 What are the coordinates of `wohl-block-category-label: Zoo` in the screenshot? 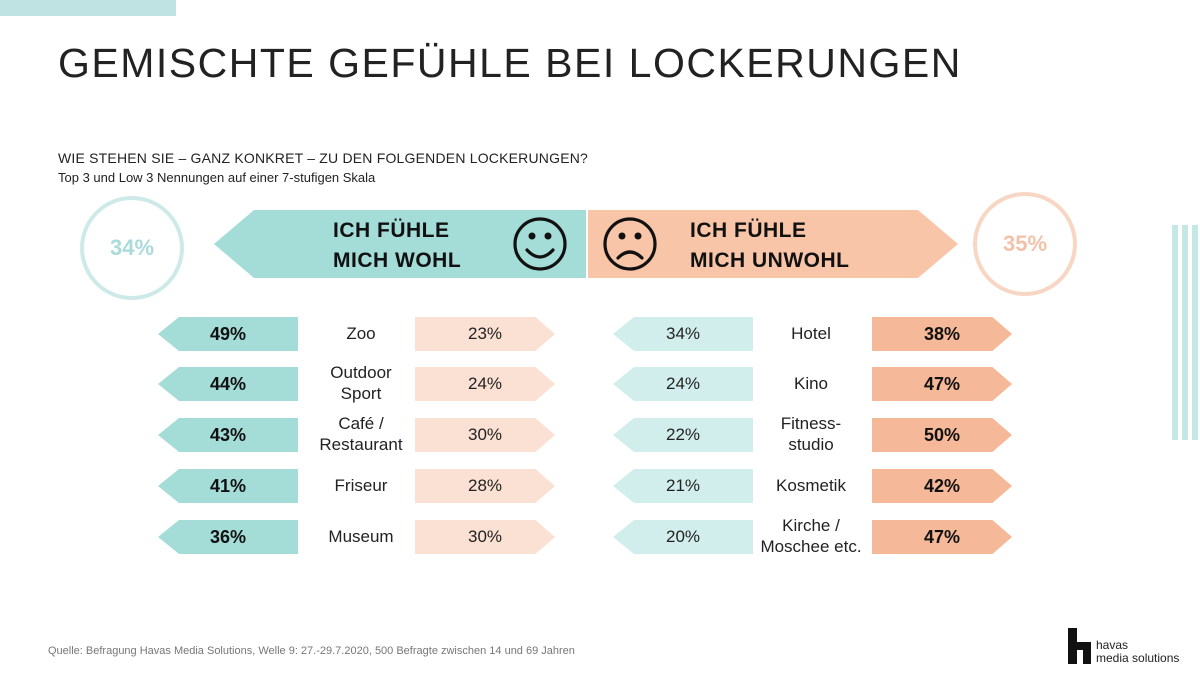 It's located at (361, 333).